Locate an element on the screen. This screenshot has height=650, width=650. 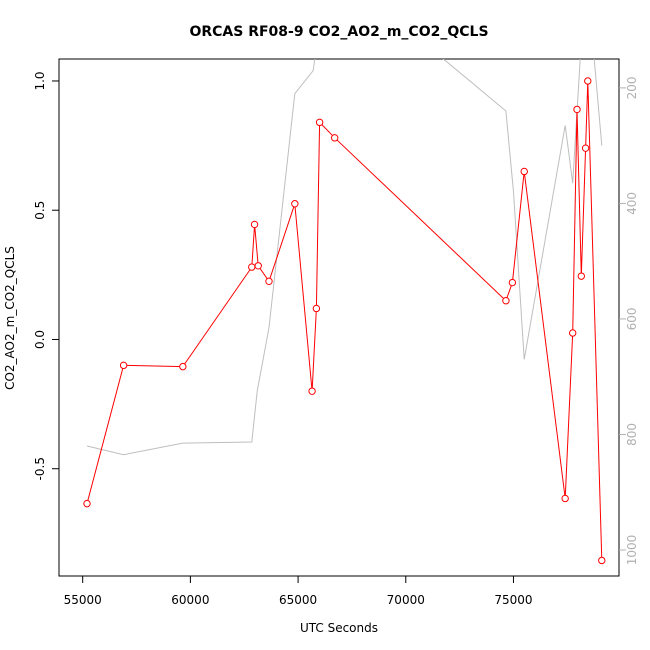
x-tick-label: 55000 is located at coordinates (83, 600).